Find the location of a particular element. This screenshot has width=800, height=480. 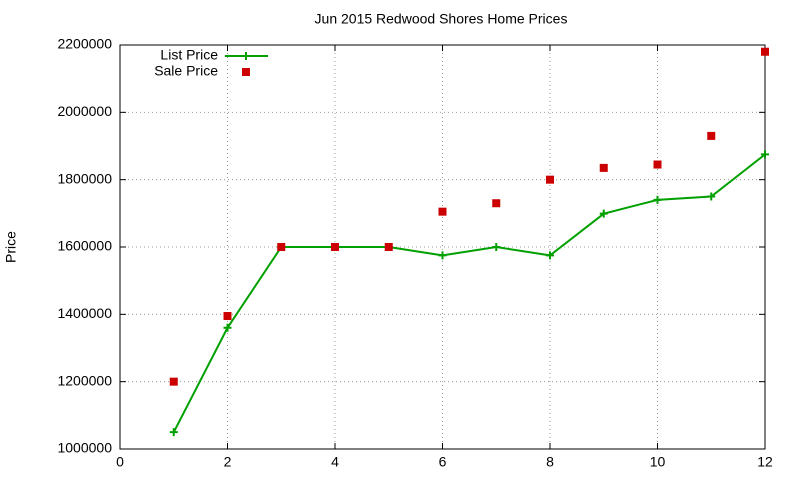

x-tick-label: 6 is located at coordinates (443, 462).